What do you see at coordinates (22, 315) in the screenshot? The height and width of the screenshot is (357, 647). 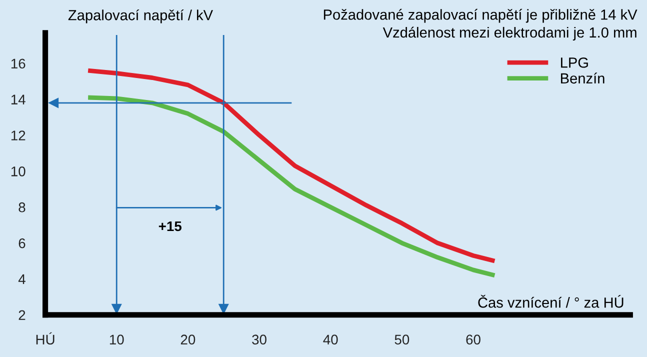 I see `y-tick-label: 2` at bounding box center [22, 315].